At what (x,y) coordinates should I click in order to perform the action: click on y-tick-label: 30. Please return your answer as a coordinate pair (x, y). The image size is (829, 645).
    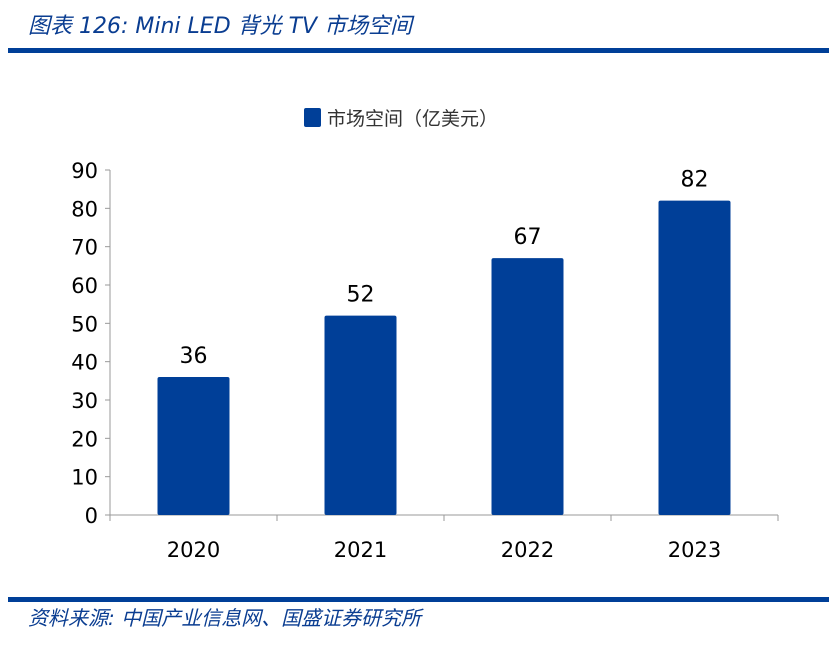
    Looking at the image, I should click on (84, 401).